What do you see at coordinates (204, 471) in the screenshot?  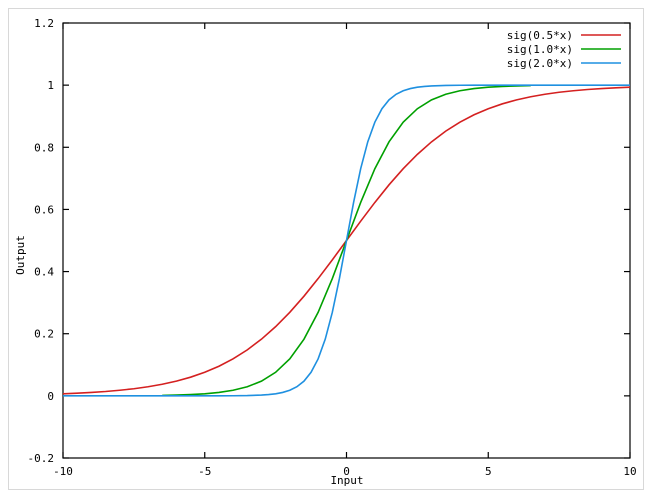 I see `x-tick-label: -5` at bounding box center [204, 471].